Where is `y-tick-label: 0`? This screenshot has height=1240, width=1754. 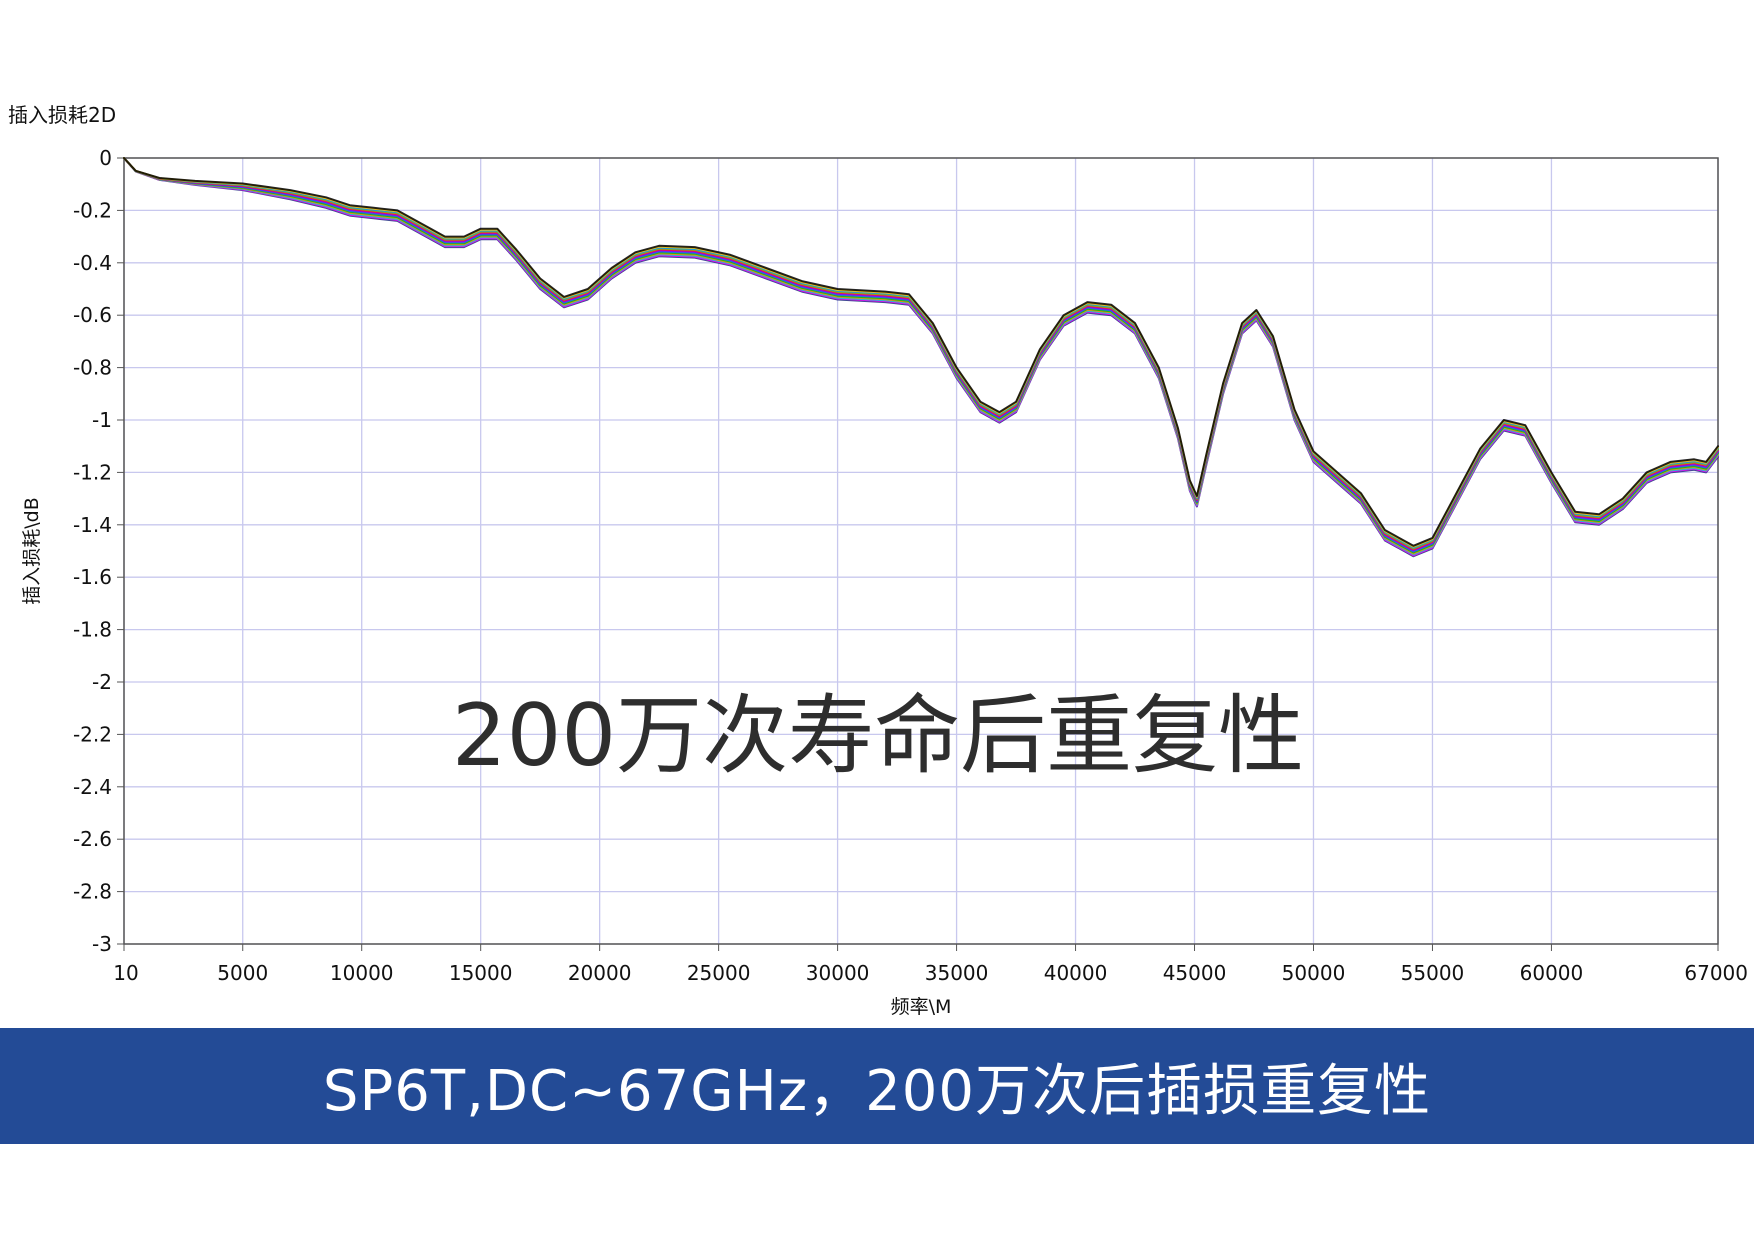 y-tick-label: 0 is located at coordinates (105, 158).